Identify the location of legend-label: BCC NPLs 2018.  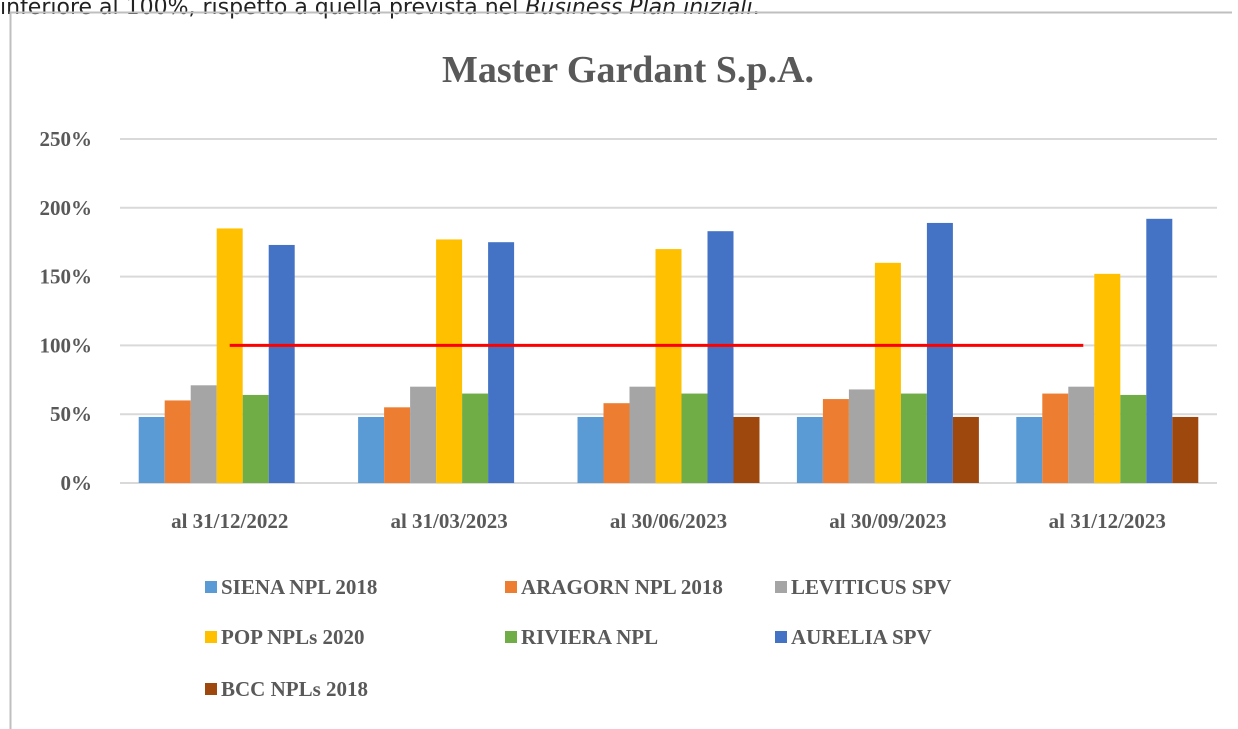
(294, 689).